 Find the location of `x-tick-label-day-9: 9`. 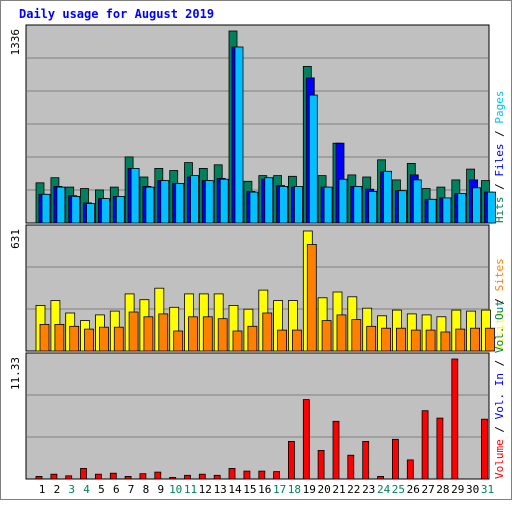

x-tick-label-day-9: 9 is located at coordinates (160, 489).